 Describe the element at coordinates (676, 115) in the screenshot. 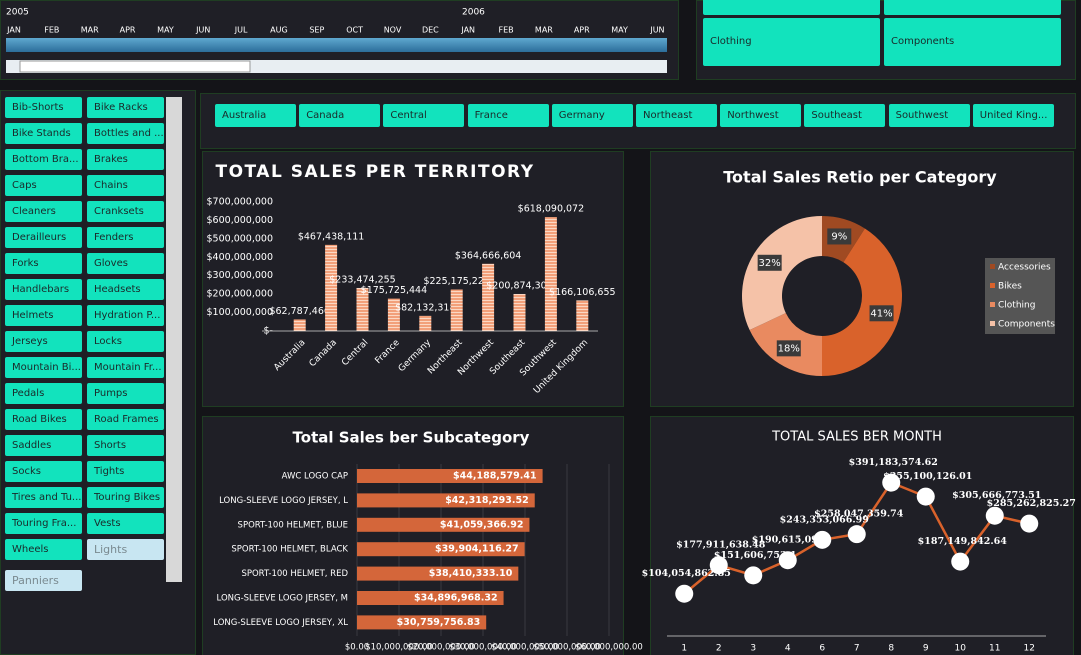

I see `slicer-button: Northeast` at that location.